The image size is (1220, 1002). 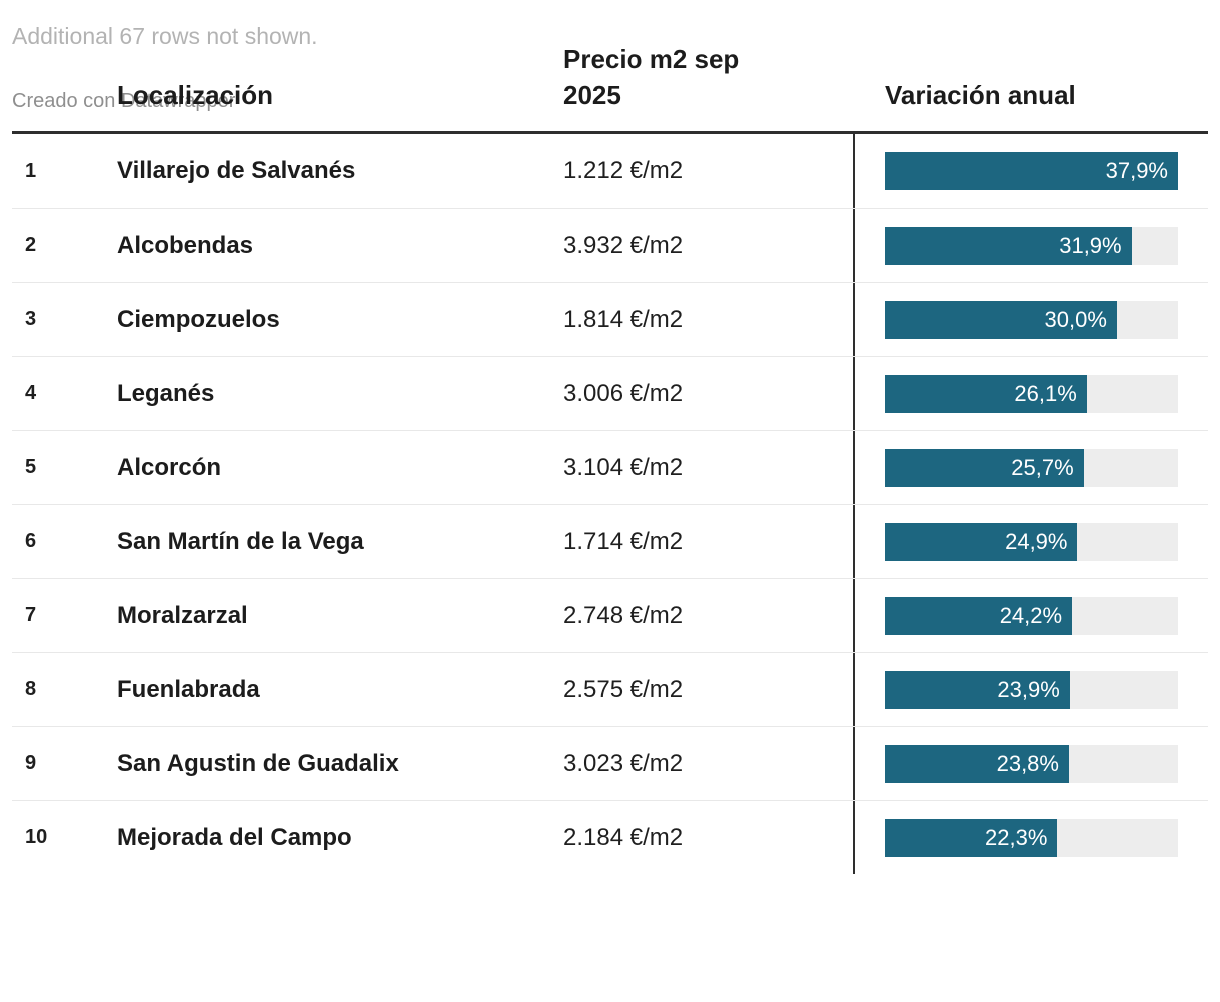 What do you see at coordinates (31, 763) in the screenshot?
I see `row-rank: 9` at bounding box center [31, 763].